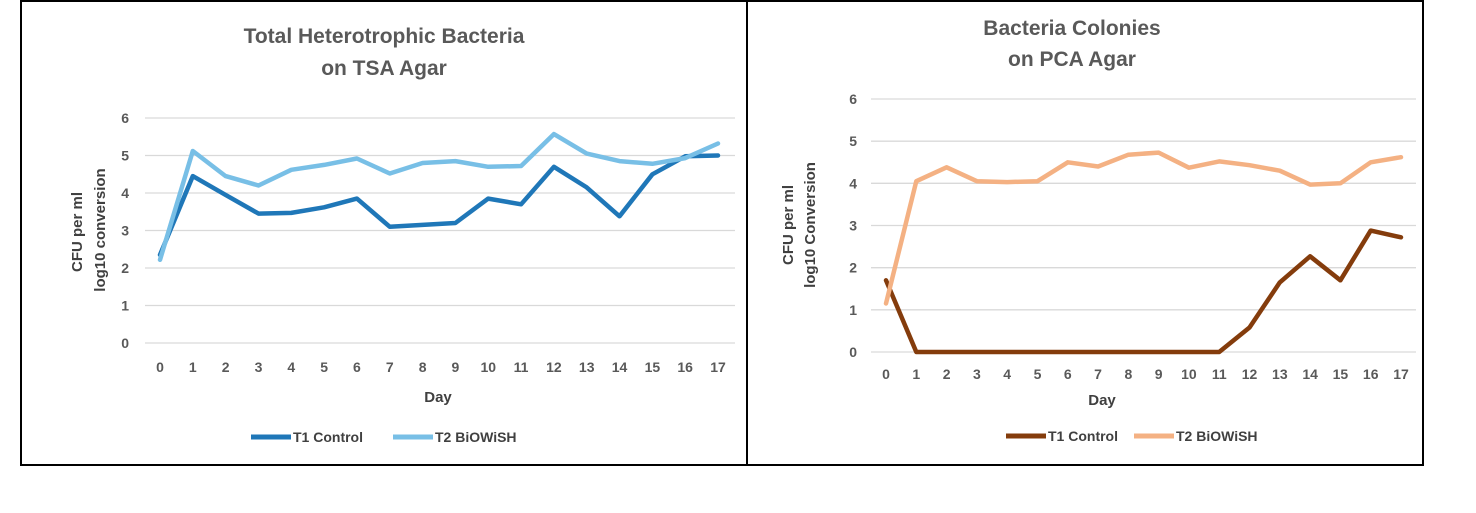  I want to click on chart-title-line-2: on PCA Agar, so click(1072, 59).